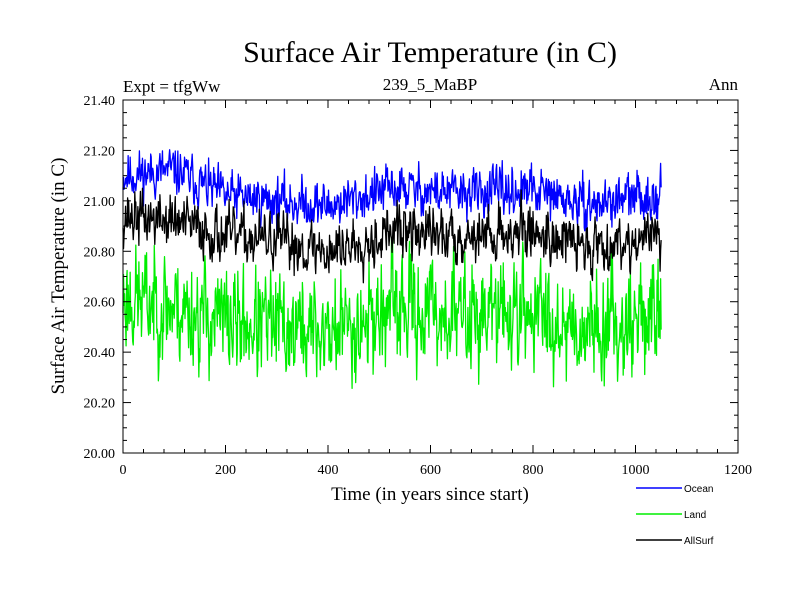 This screenshot has height=600, width=800. What do you see at coordinates (636, 470) in the screenshot?
I see `x-tick-label: 1000` at bounding box center [636, 470].